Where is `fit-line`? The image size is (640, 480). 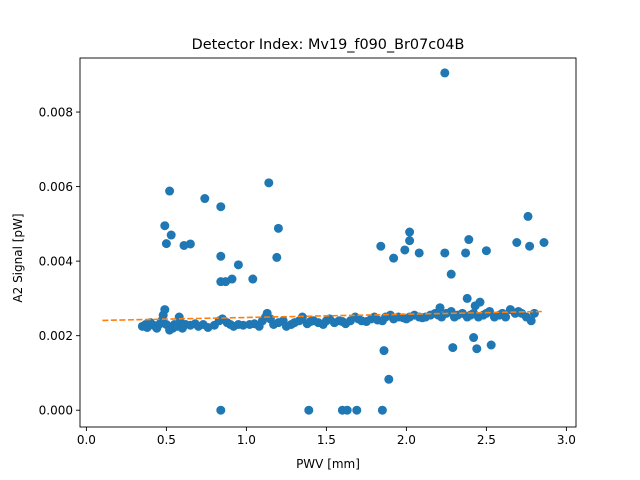 fit-line is located at coordinates (323, 316).